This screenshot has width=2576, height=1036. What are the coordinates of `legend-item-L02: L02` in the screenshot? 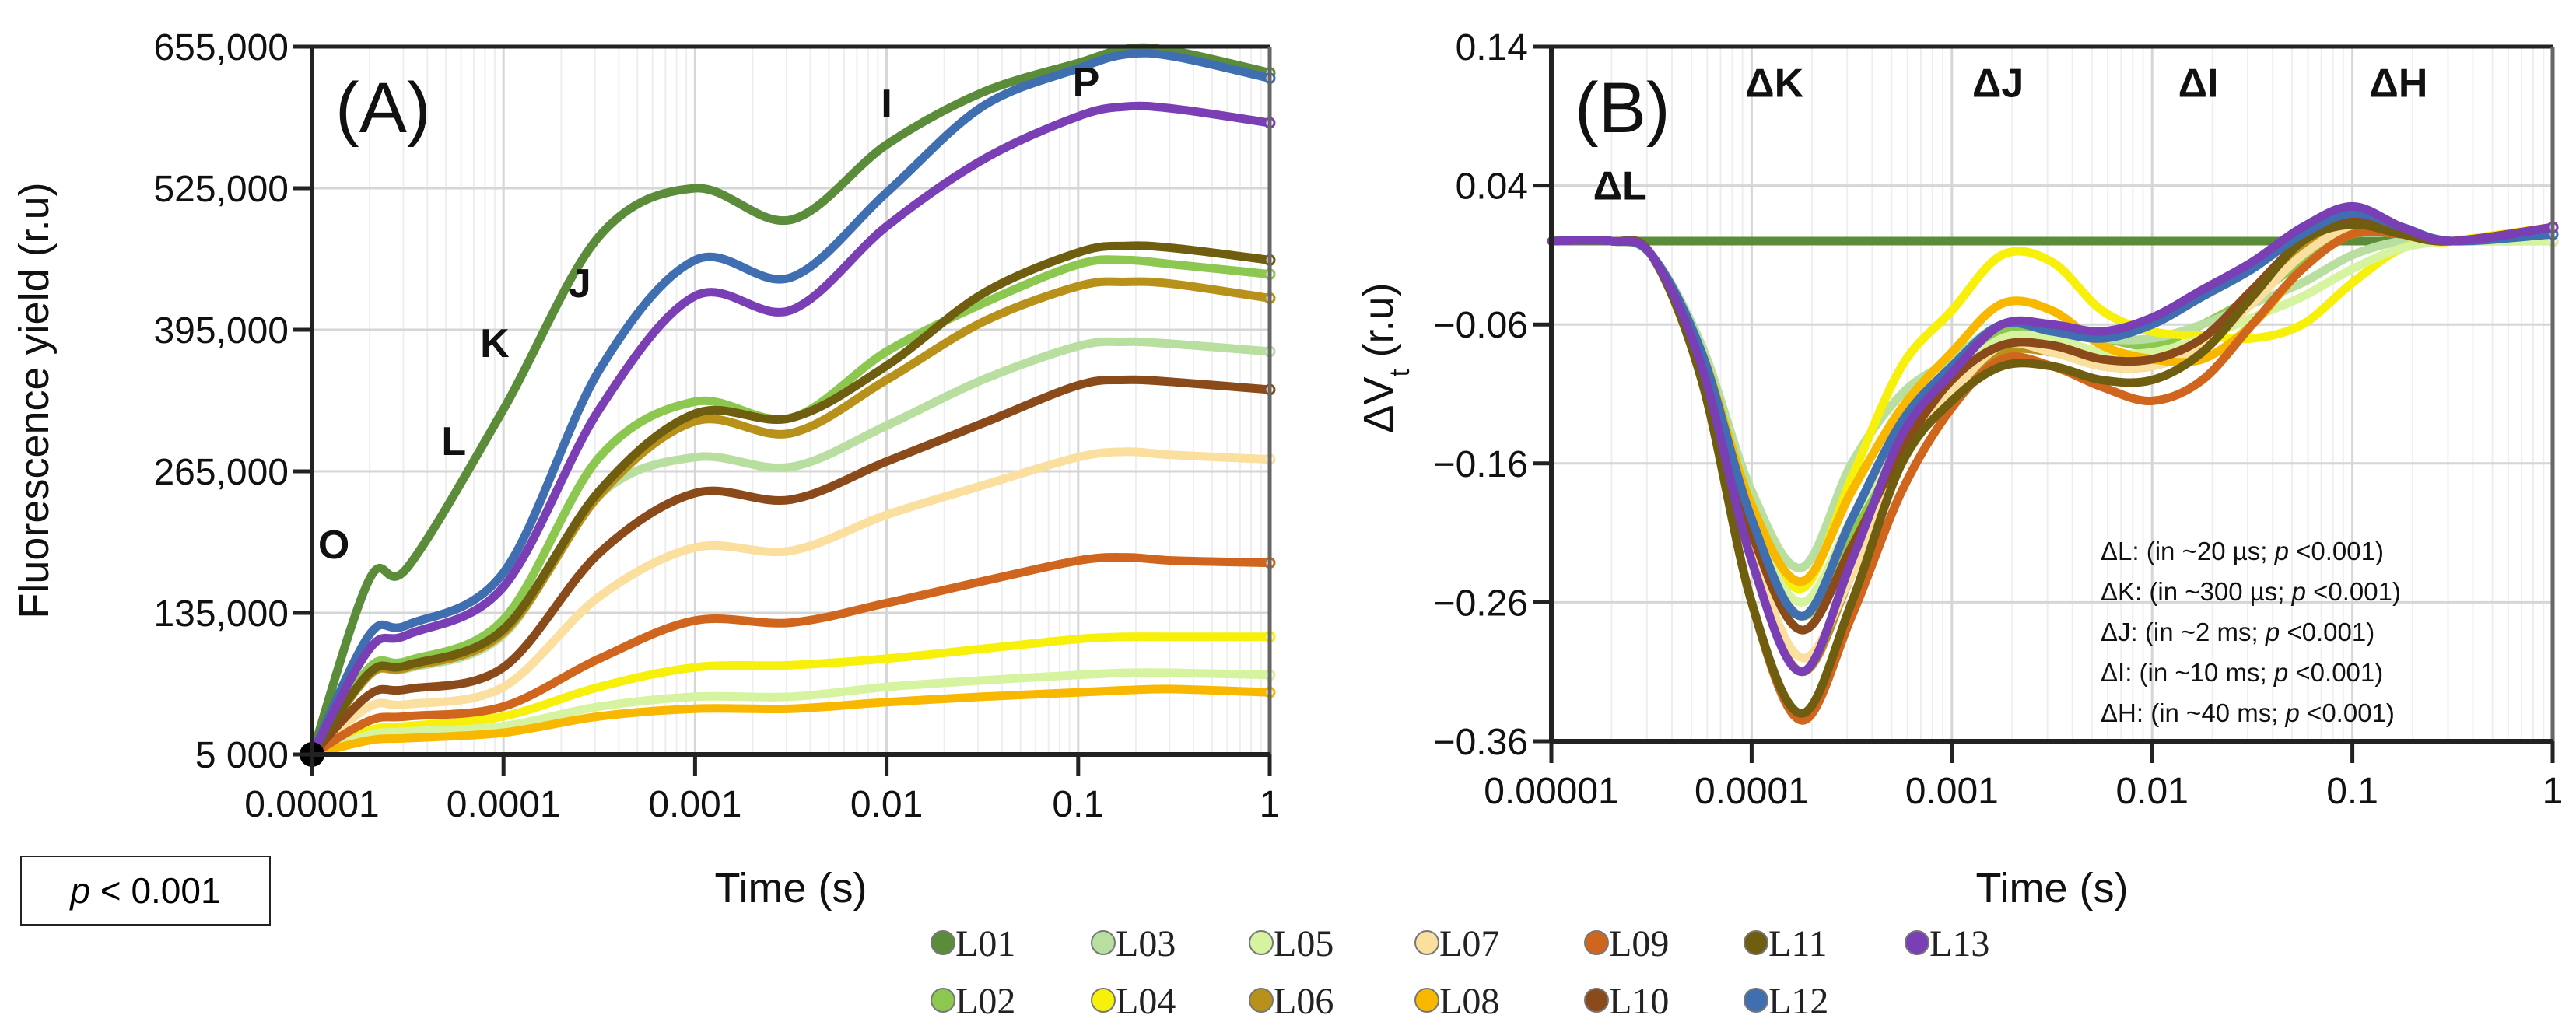 It's located at (973, 1002).